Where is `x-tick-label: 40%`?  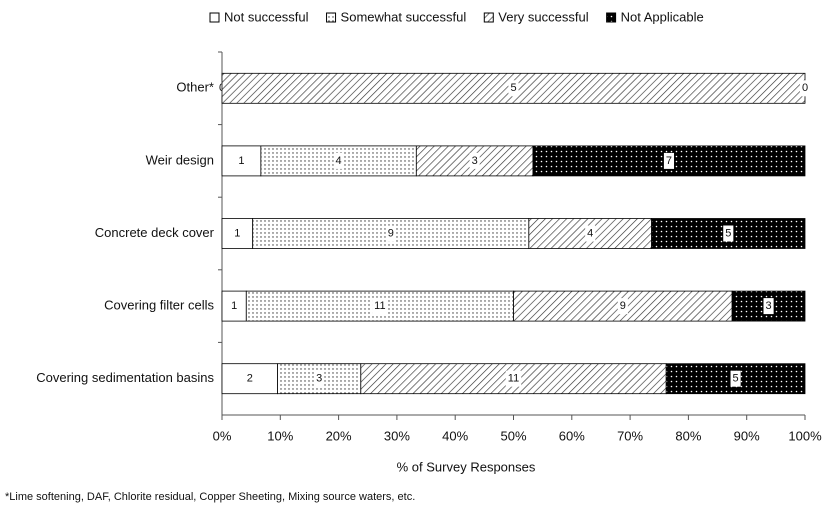
x-tick-label: 40% is located at coordinates (455, 435).